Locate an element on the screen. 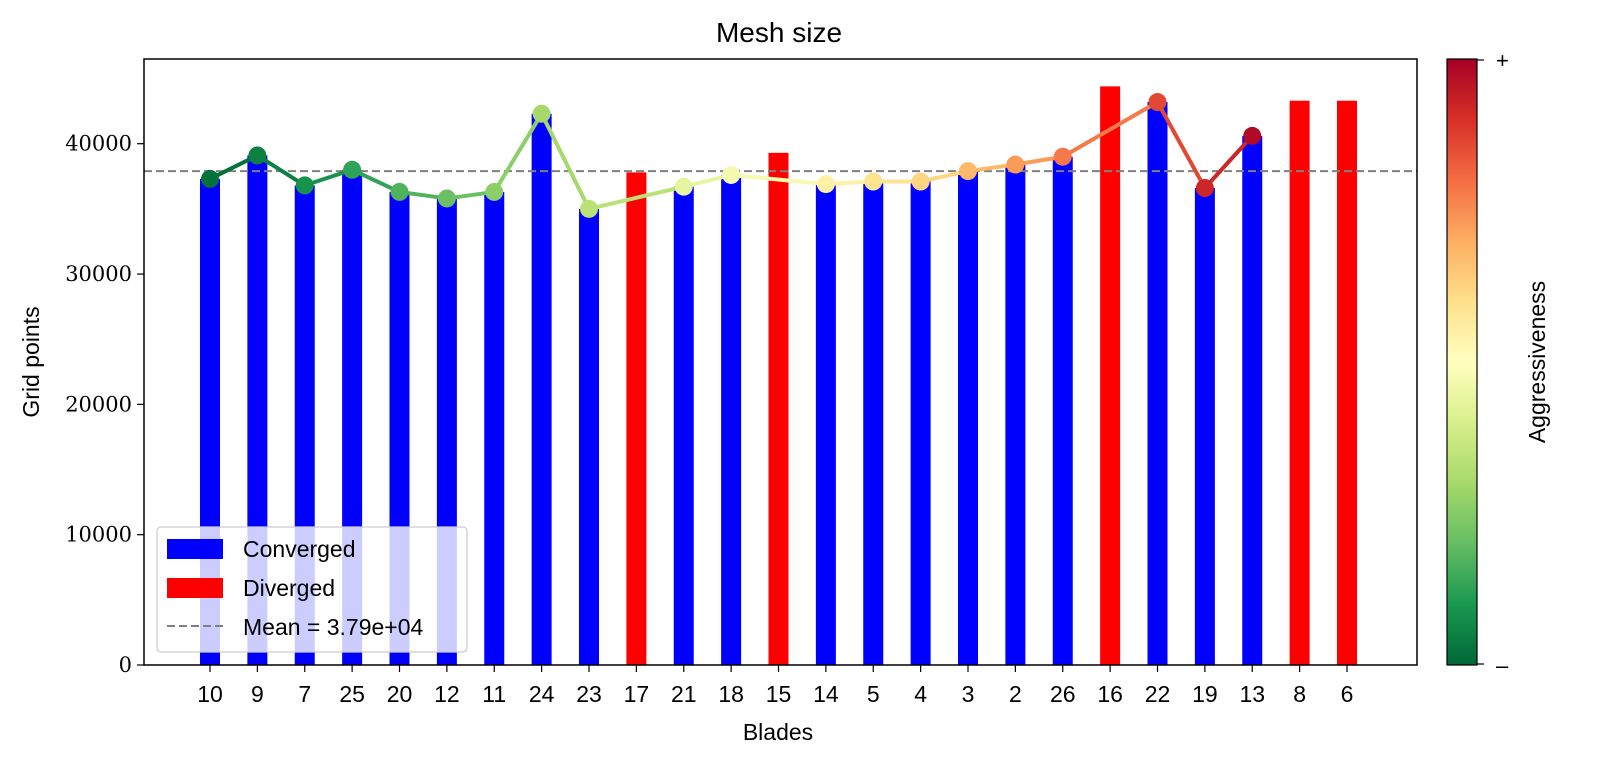 The width and height of the screenshot is (1598, 780). x-tick-label: 4 is located at coordinates (920, 694).